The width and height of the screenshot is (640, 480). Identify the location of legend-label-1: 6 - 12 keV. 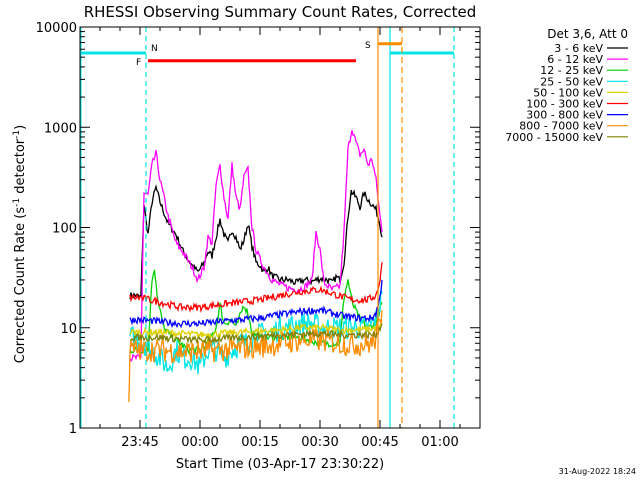
(575, 59).